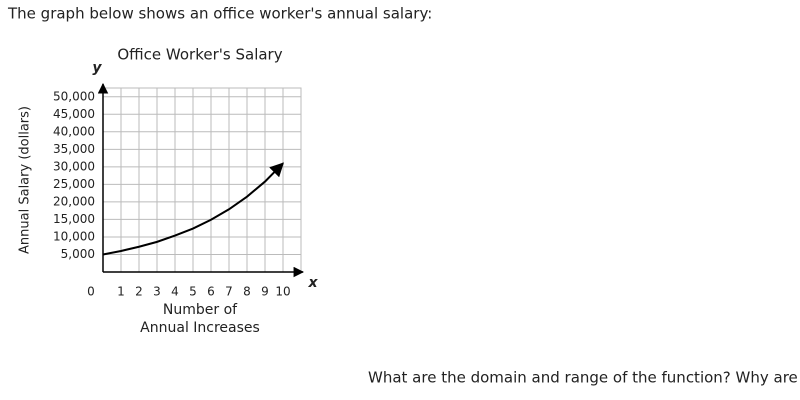 The width and height of the screenshot is (800, 400). I want to click on x-tick-label: 4, so click(175, 292).